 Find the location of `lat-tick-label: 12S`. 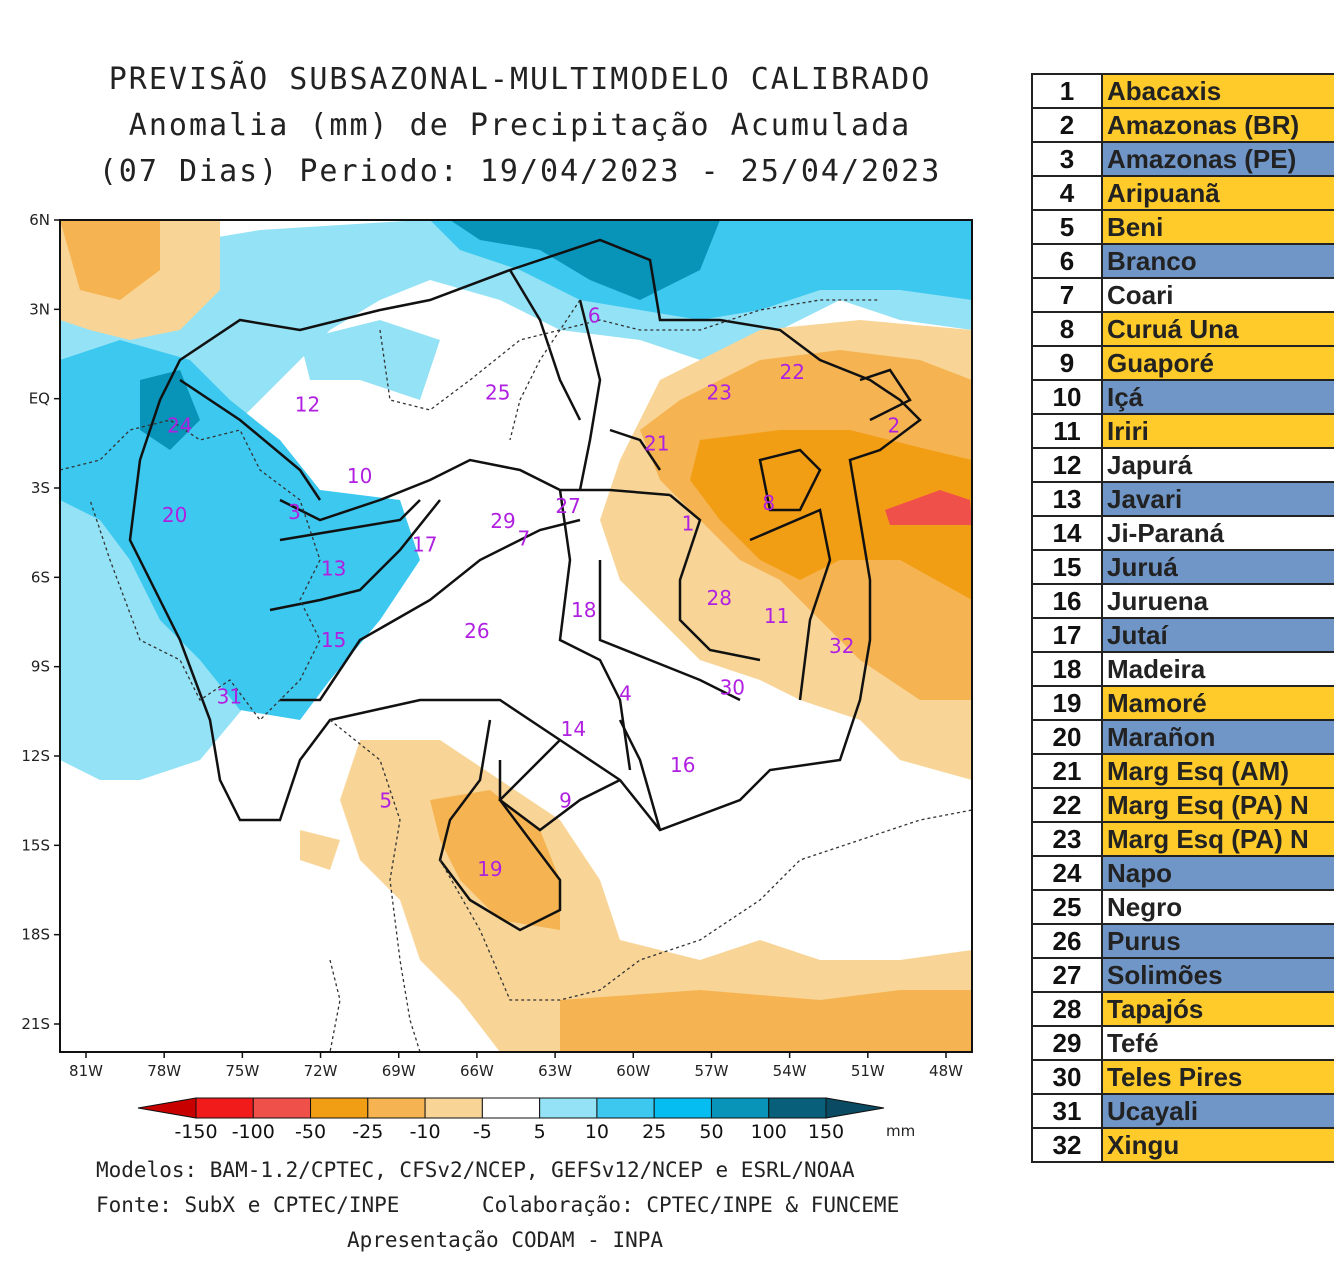

lat-tick-label: 12S is located at coordinates (35, 756).